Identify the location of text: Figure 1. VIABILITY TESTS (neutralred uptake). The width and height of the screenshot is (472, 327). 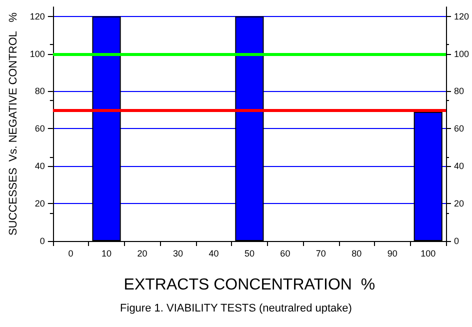
(236, 308).